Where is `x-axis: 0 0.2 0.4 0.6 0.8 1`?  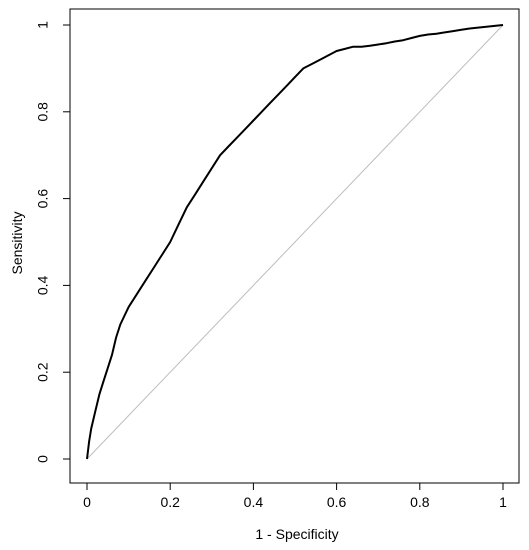 x-axis: 0 0.2 0.4 0.6 0.8 1 is located at coordinates (295, 496).